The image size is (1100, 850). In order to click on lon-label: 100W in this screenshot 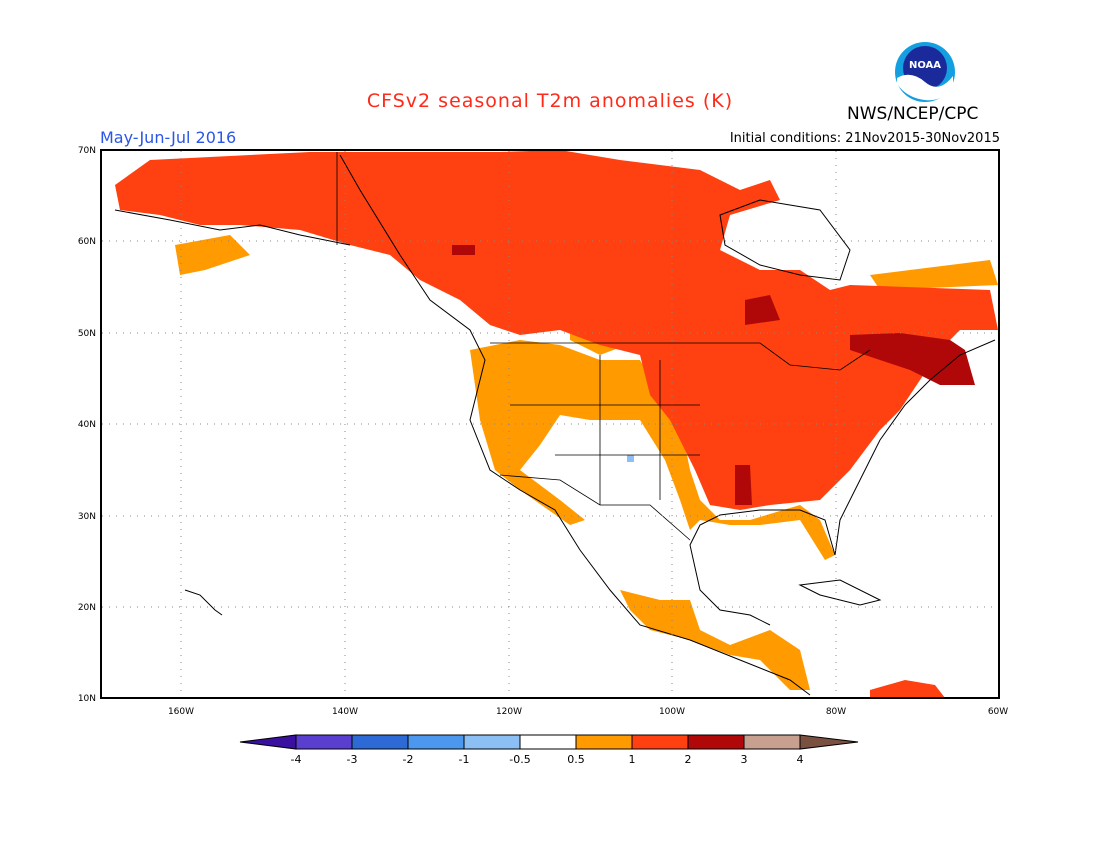, I will do `click(672, 712)`.